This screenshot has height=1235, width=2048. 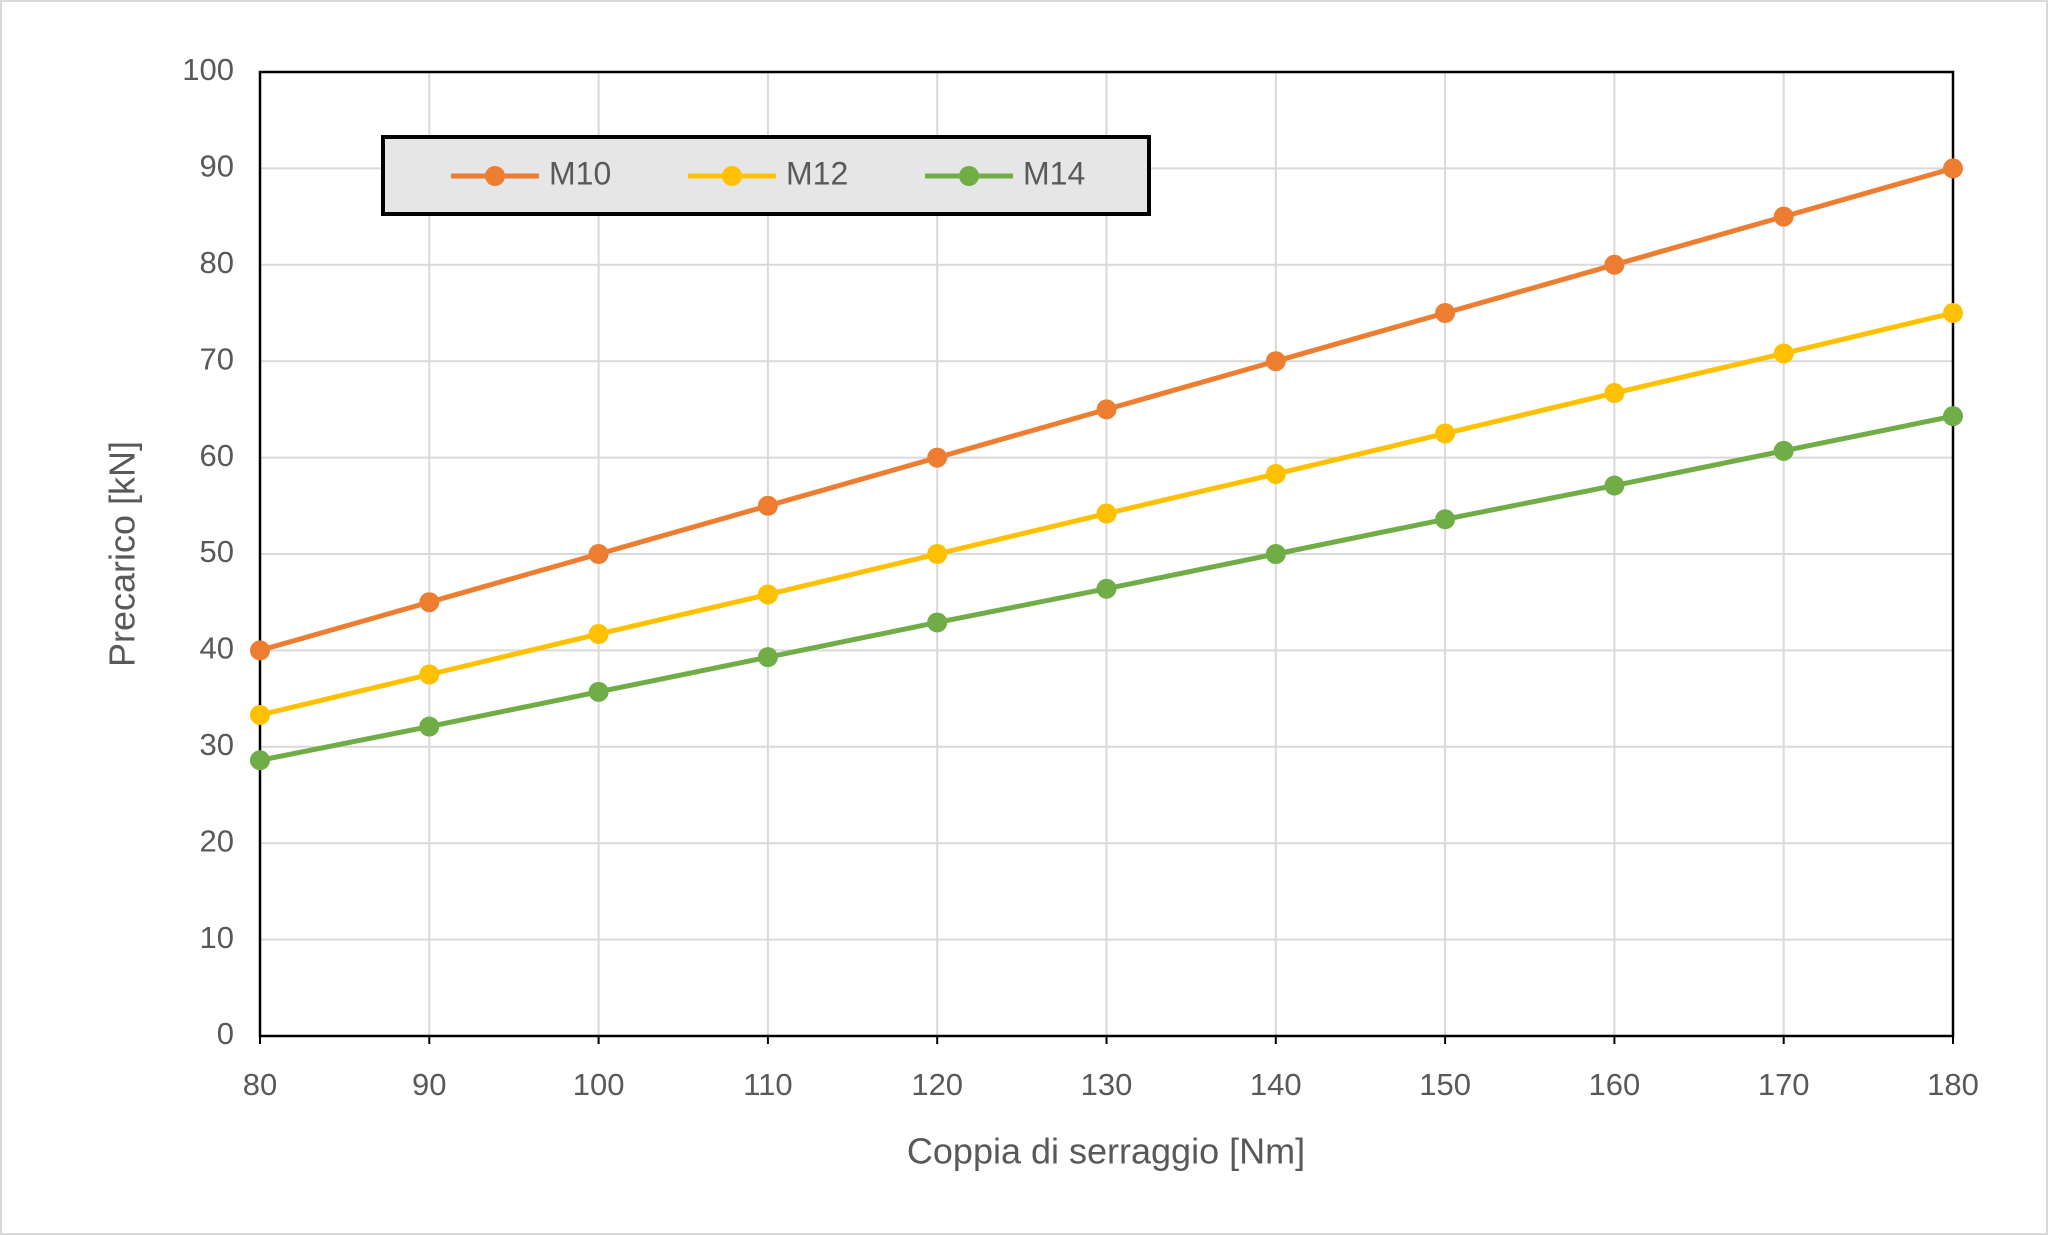 What do you see at coordinates (599, 1084) in the screenshot?
I see `x-tick-label: 100` at bounding box center [599, 1084].